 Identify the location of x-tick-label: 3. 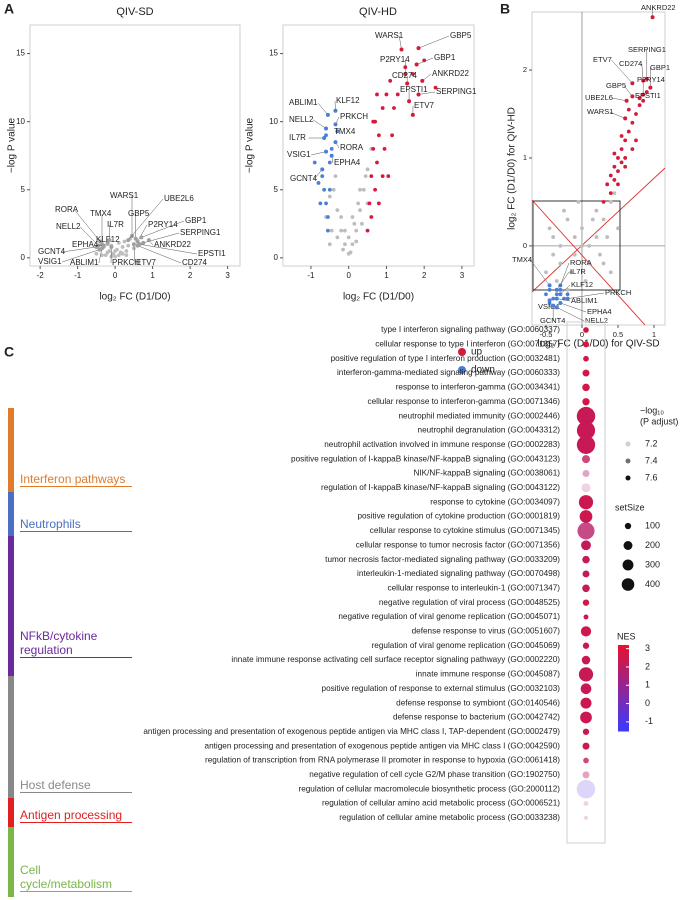
(227, 275).